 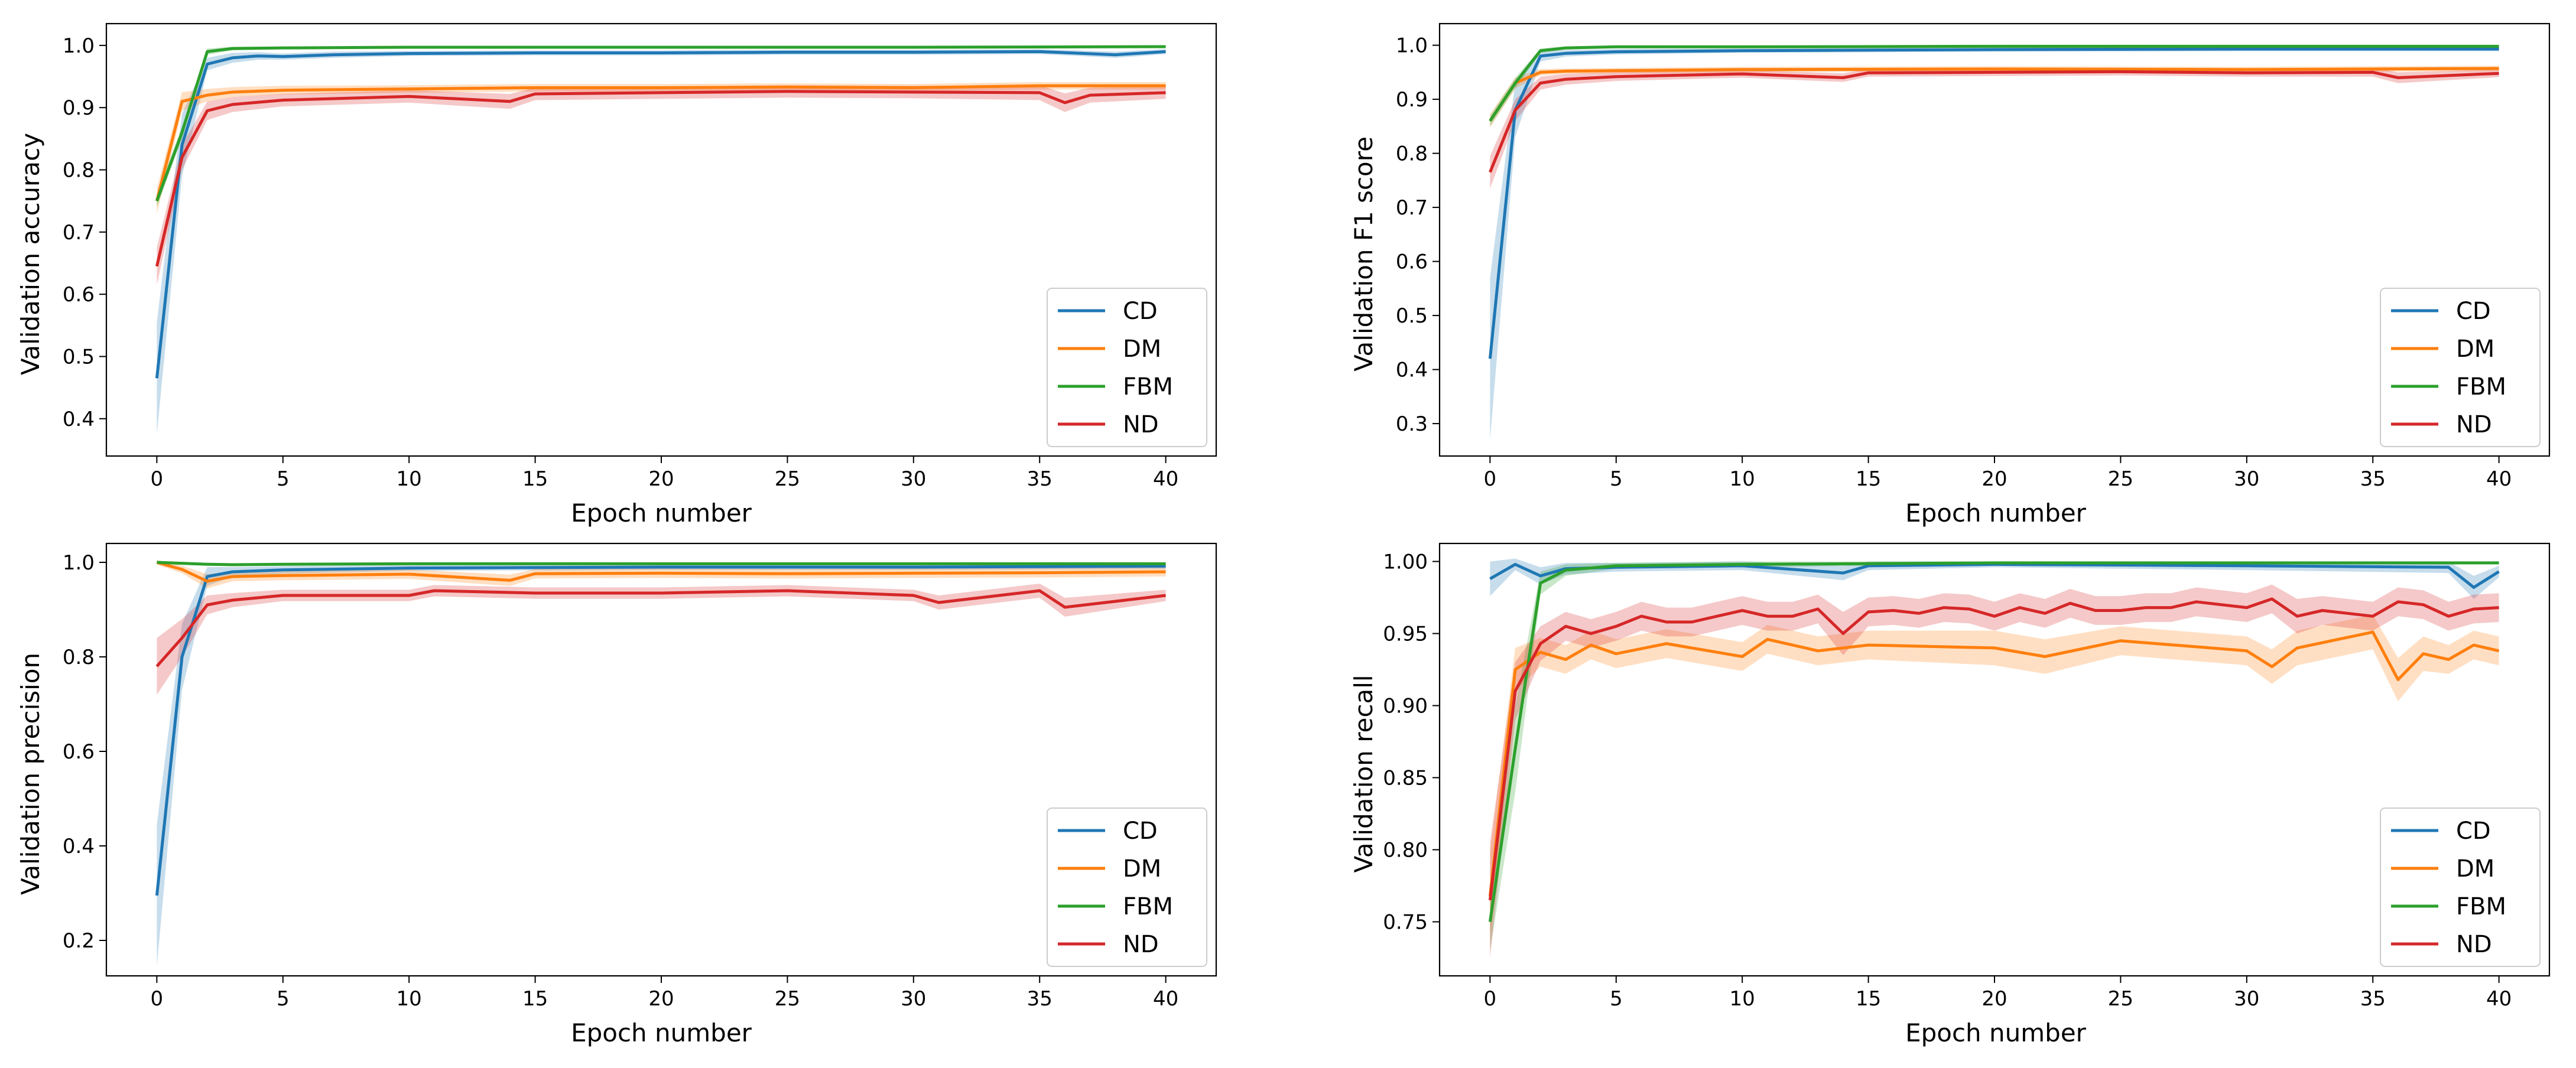 What do you see at coordinates (1994, 578) in the screenshot?
I see `confidence-band-cd` at bounding box center [1994, 578].